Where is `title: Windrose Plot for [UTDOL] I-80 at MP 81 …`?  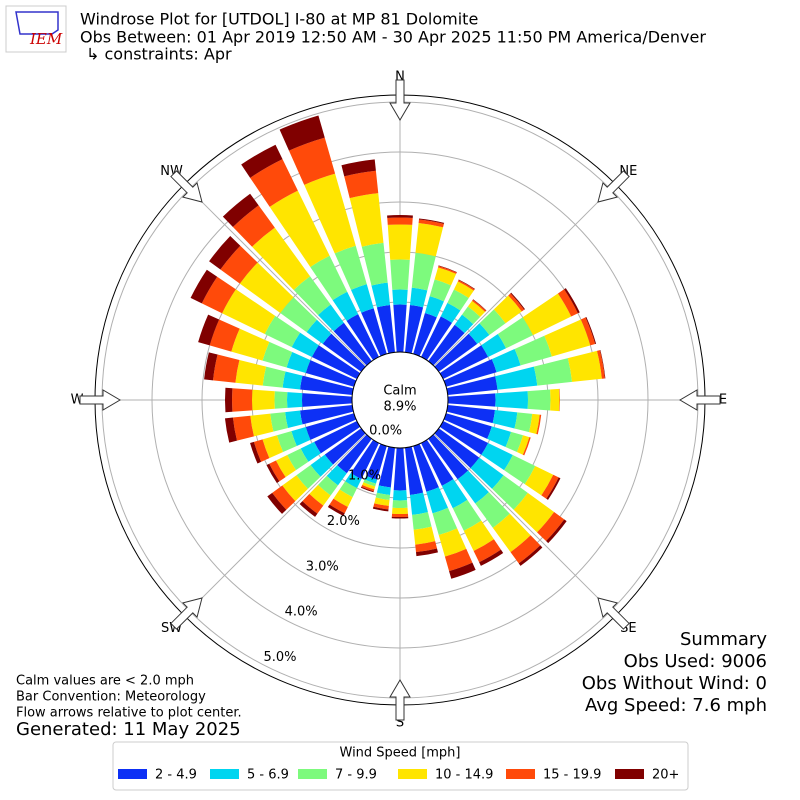
title: Windrose Plot for [UTDOL] I-80 at MP 81 … is located at coordinates (279, 19).